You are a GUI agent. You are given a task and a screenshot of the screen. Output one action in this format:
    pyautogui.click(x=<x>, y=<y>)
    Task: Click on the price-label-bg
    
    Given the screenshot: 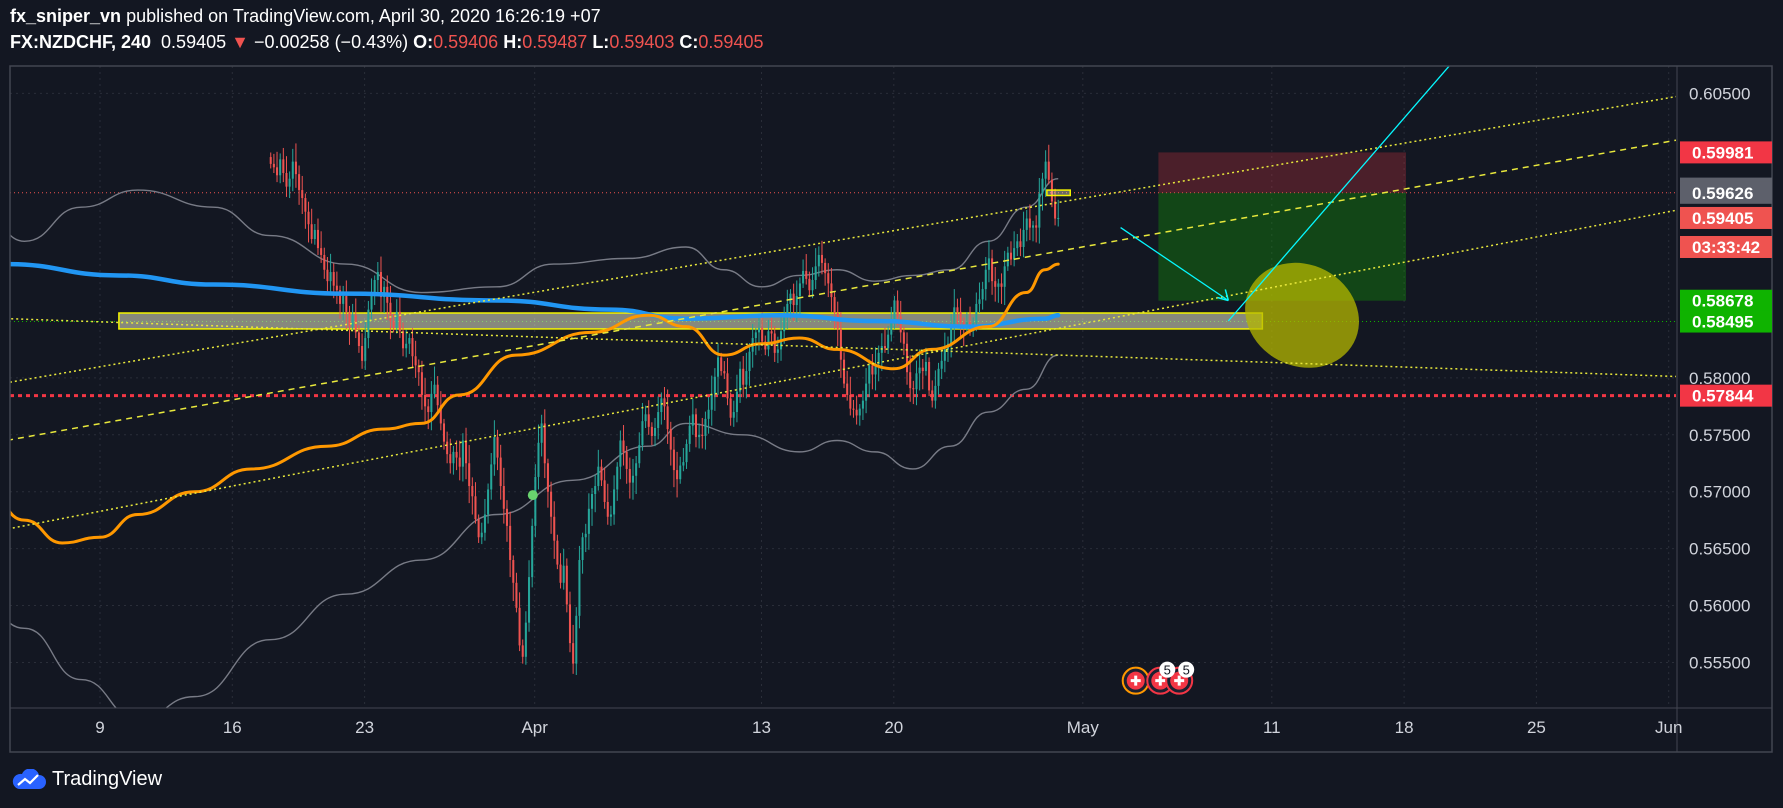 What is the action you would take?
    pyautogui.click(x=1726, y=321)
    